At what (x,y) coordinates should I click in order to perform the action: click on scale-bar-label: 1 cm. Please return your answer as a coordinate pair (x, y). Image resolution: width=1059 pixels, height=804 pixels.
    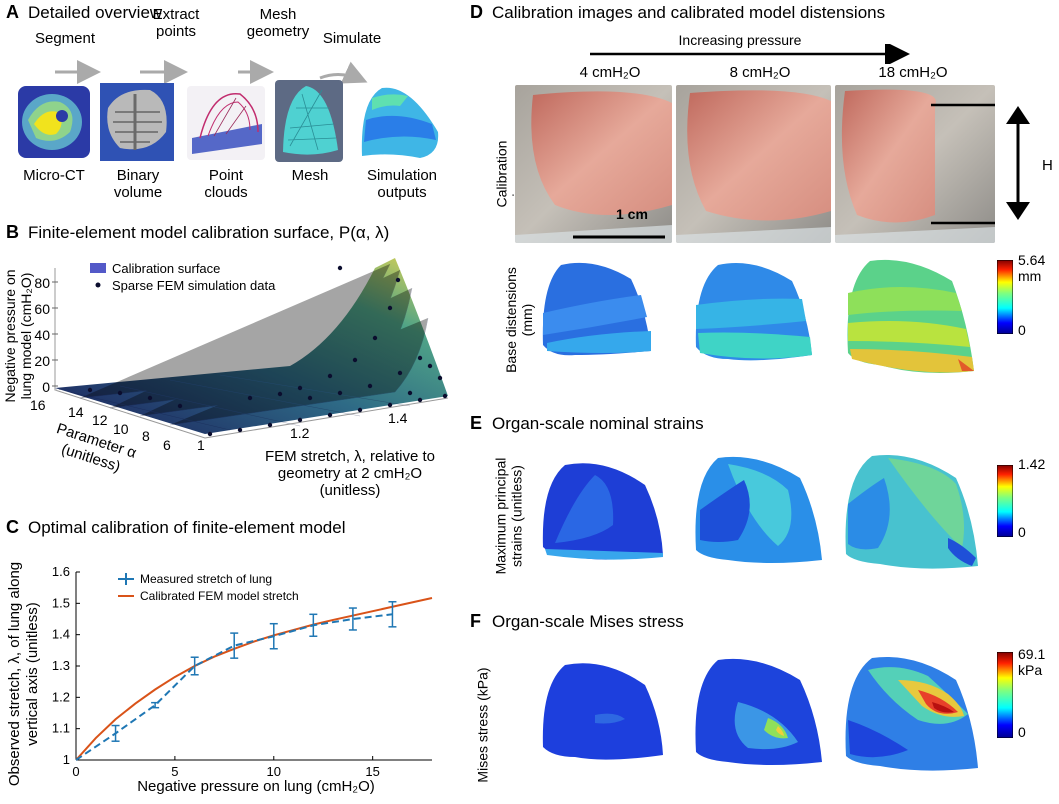
    Looking at the image, I should click on (632, 214).